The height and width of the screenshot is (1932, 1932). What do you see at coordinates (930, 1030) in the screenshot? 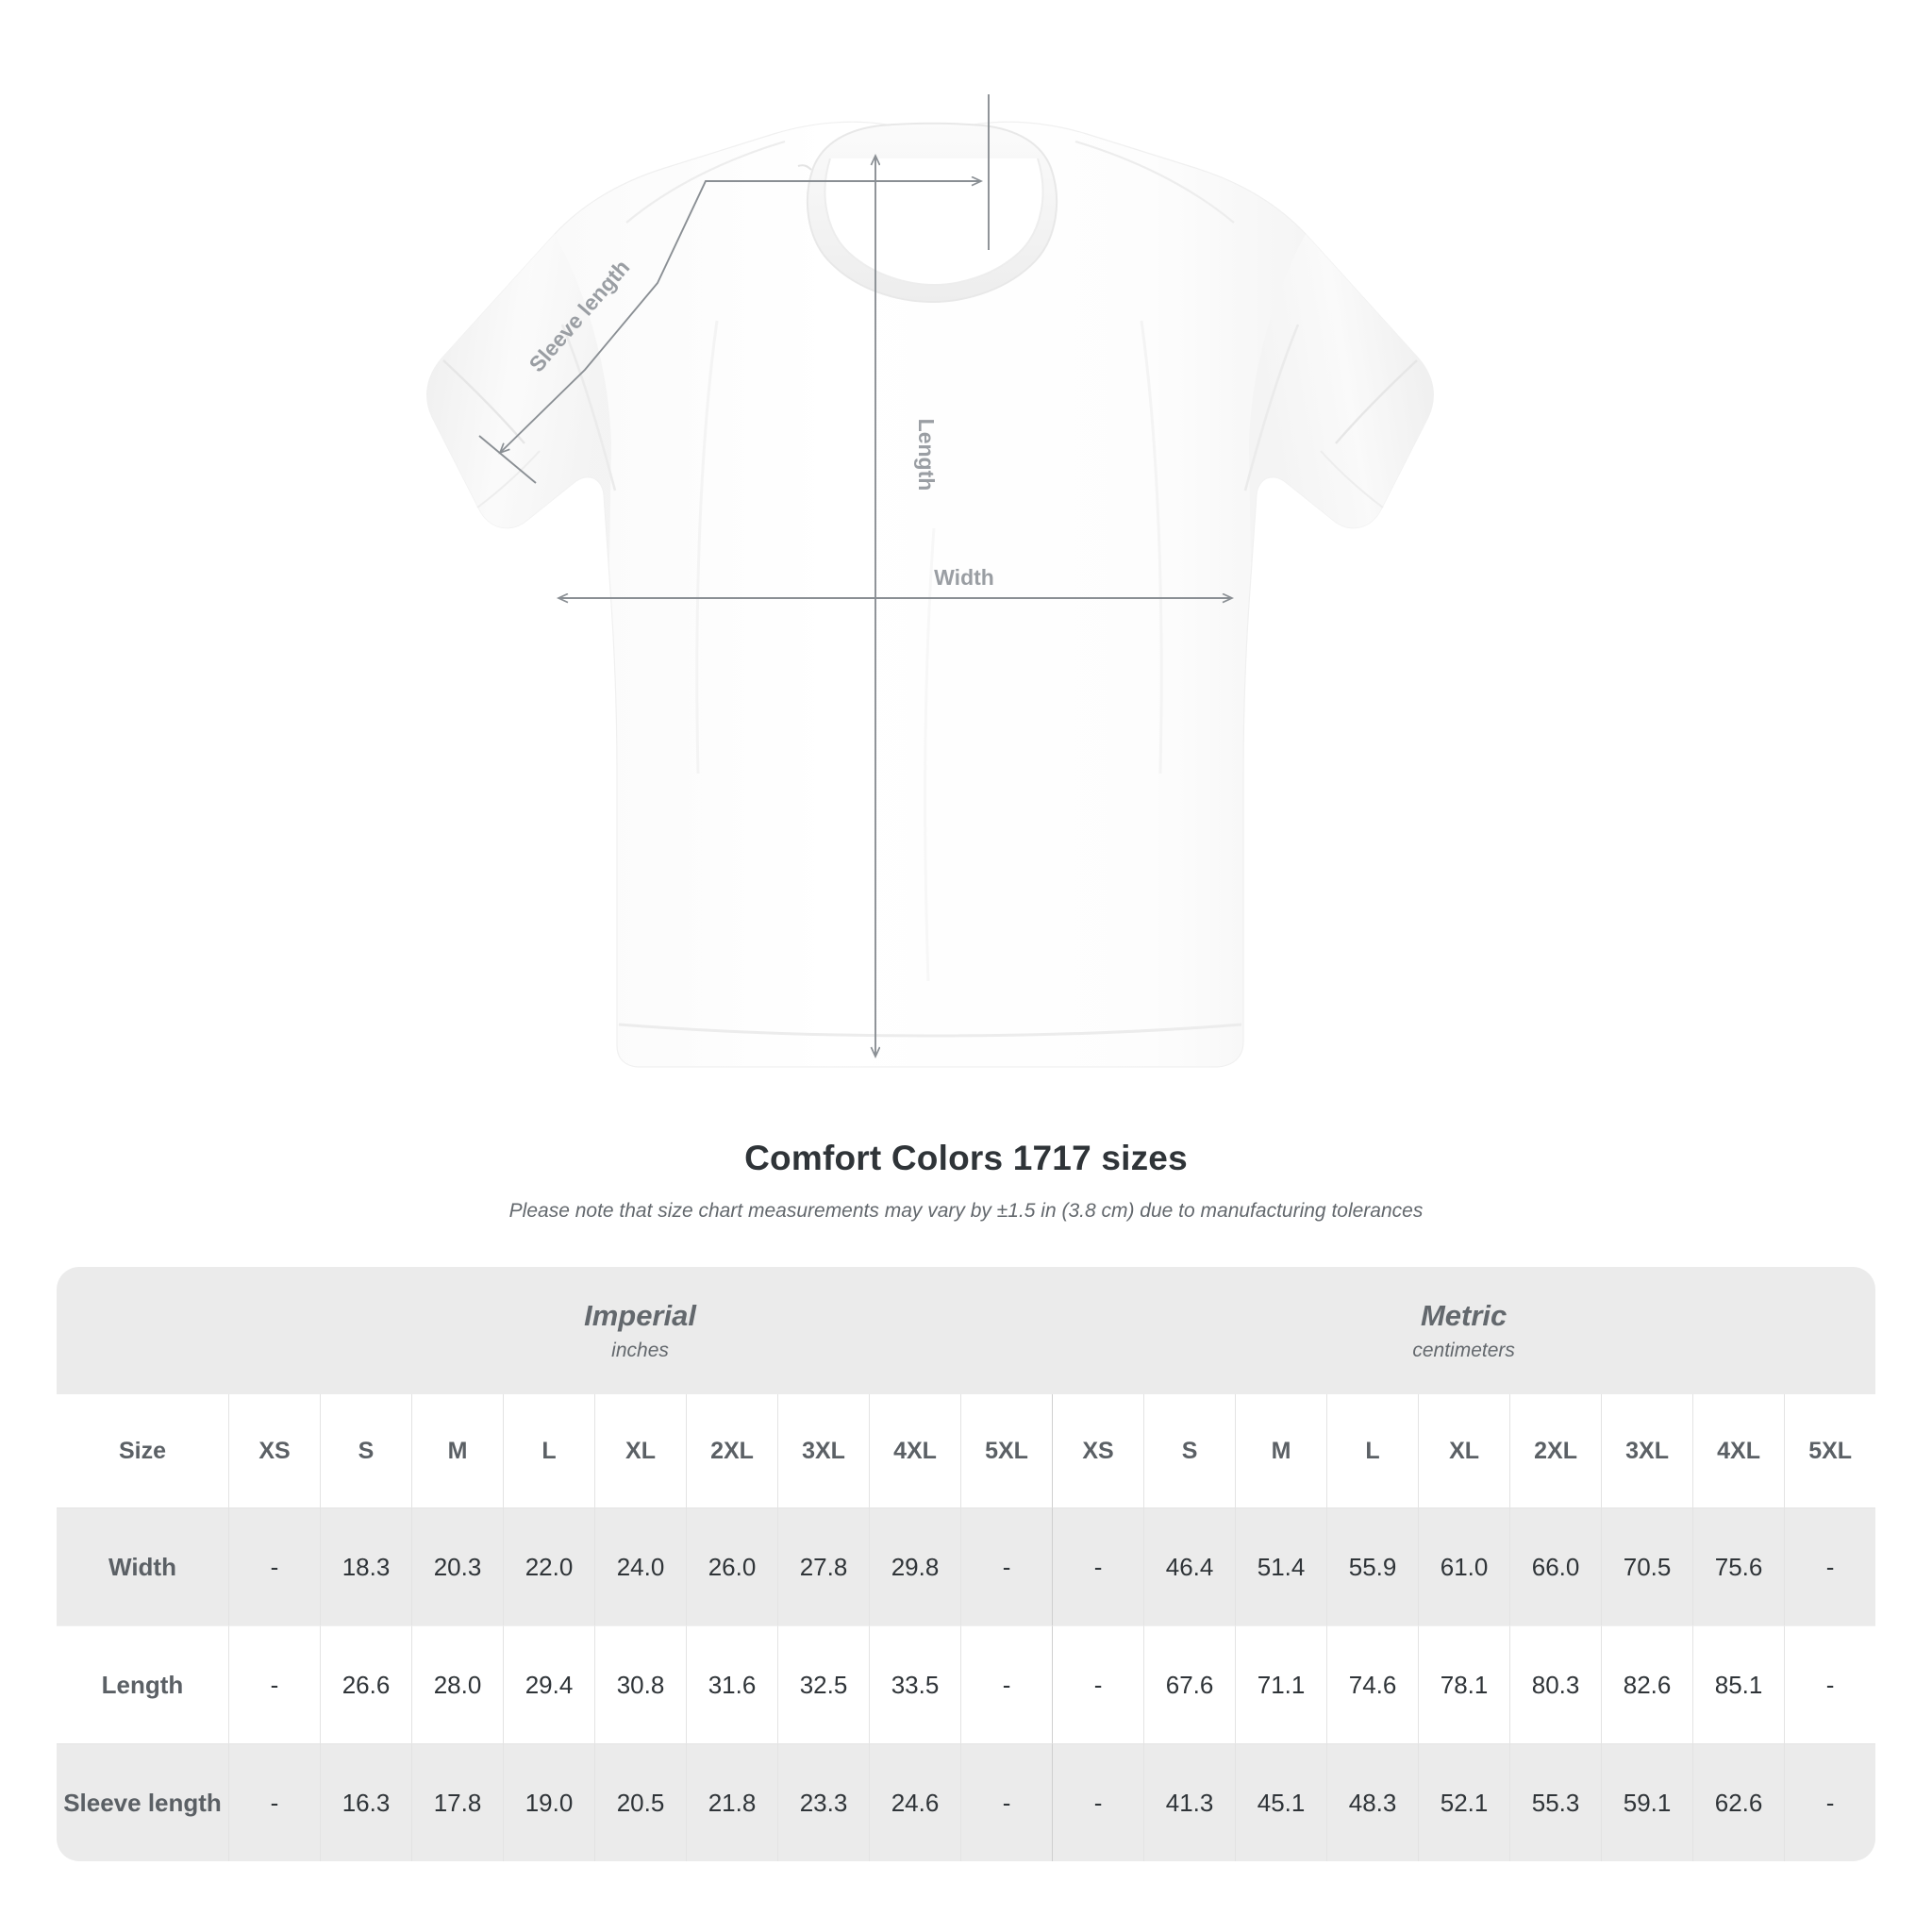
I see `bottom-hem` at bounding box center [930, 1030].